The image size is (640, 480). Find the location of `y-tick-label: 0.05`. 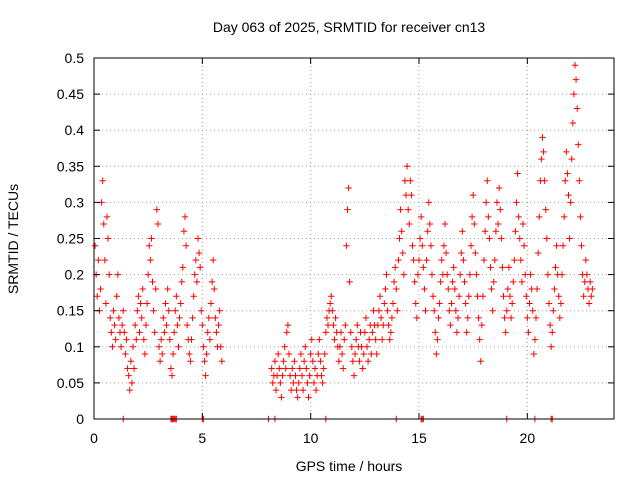

y-tick-label: 0.05 is located at coordinates (70, 383).